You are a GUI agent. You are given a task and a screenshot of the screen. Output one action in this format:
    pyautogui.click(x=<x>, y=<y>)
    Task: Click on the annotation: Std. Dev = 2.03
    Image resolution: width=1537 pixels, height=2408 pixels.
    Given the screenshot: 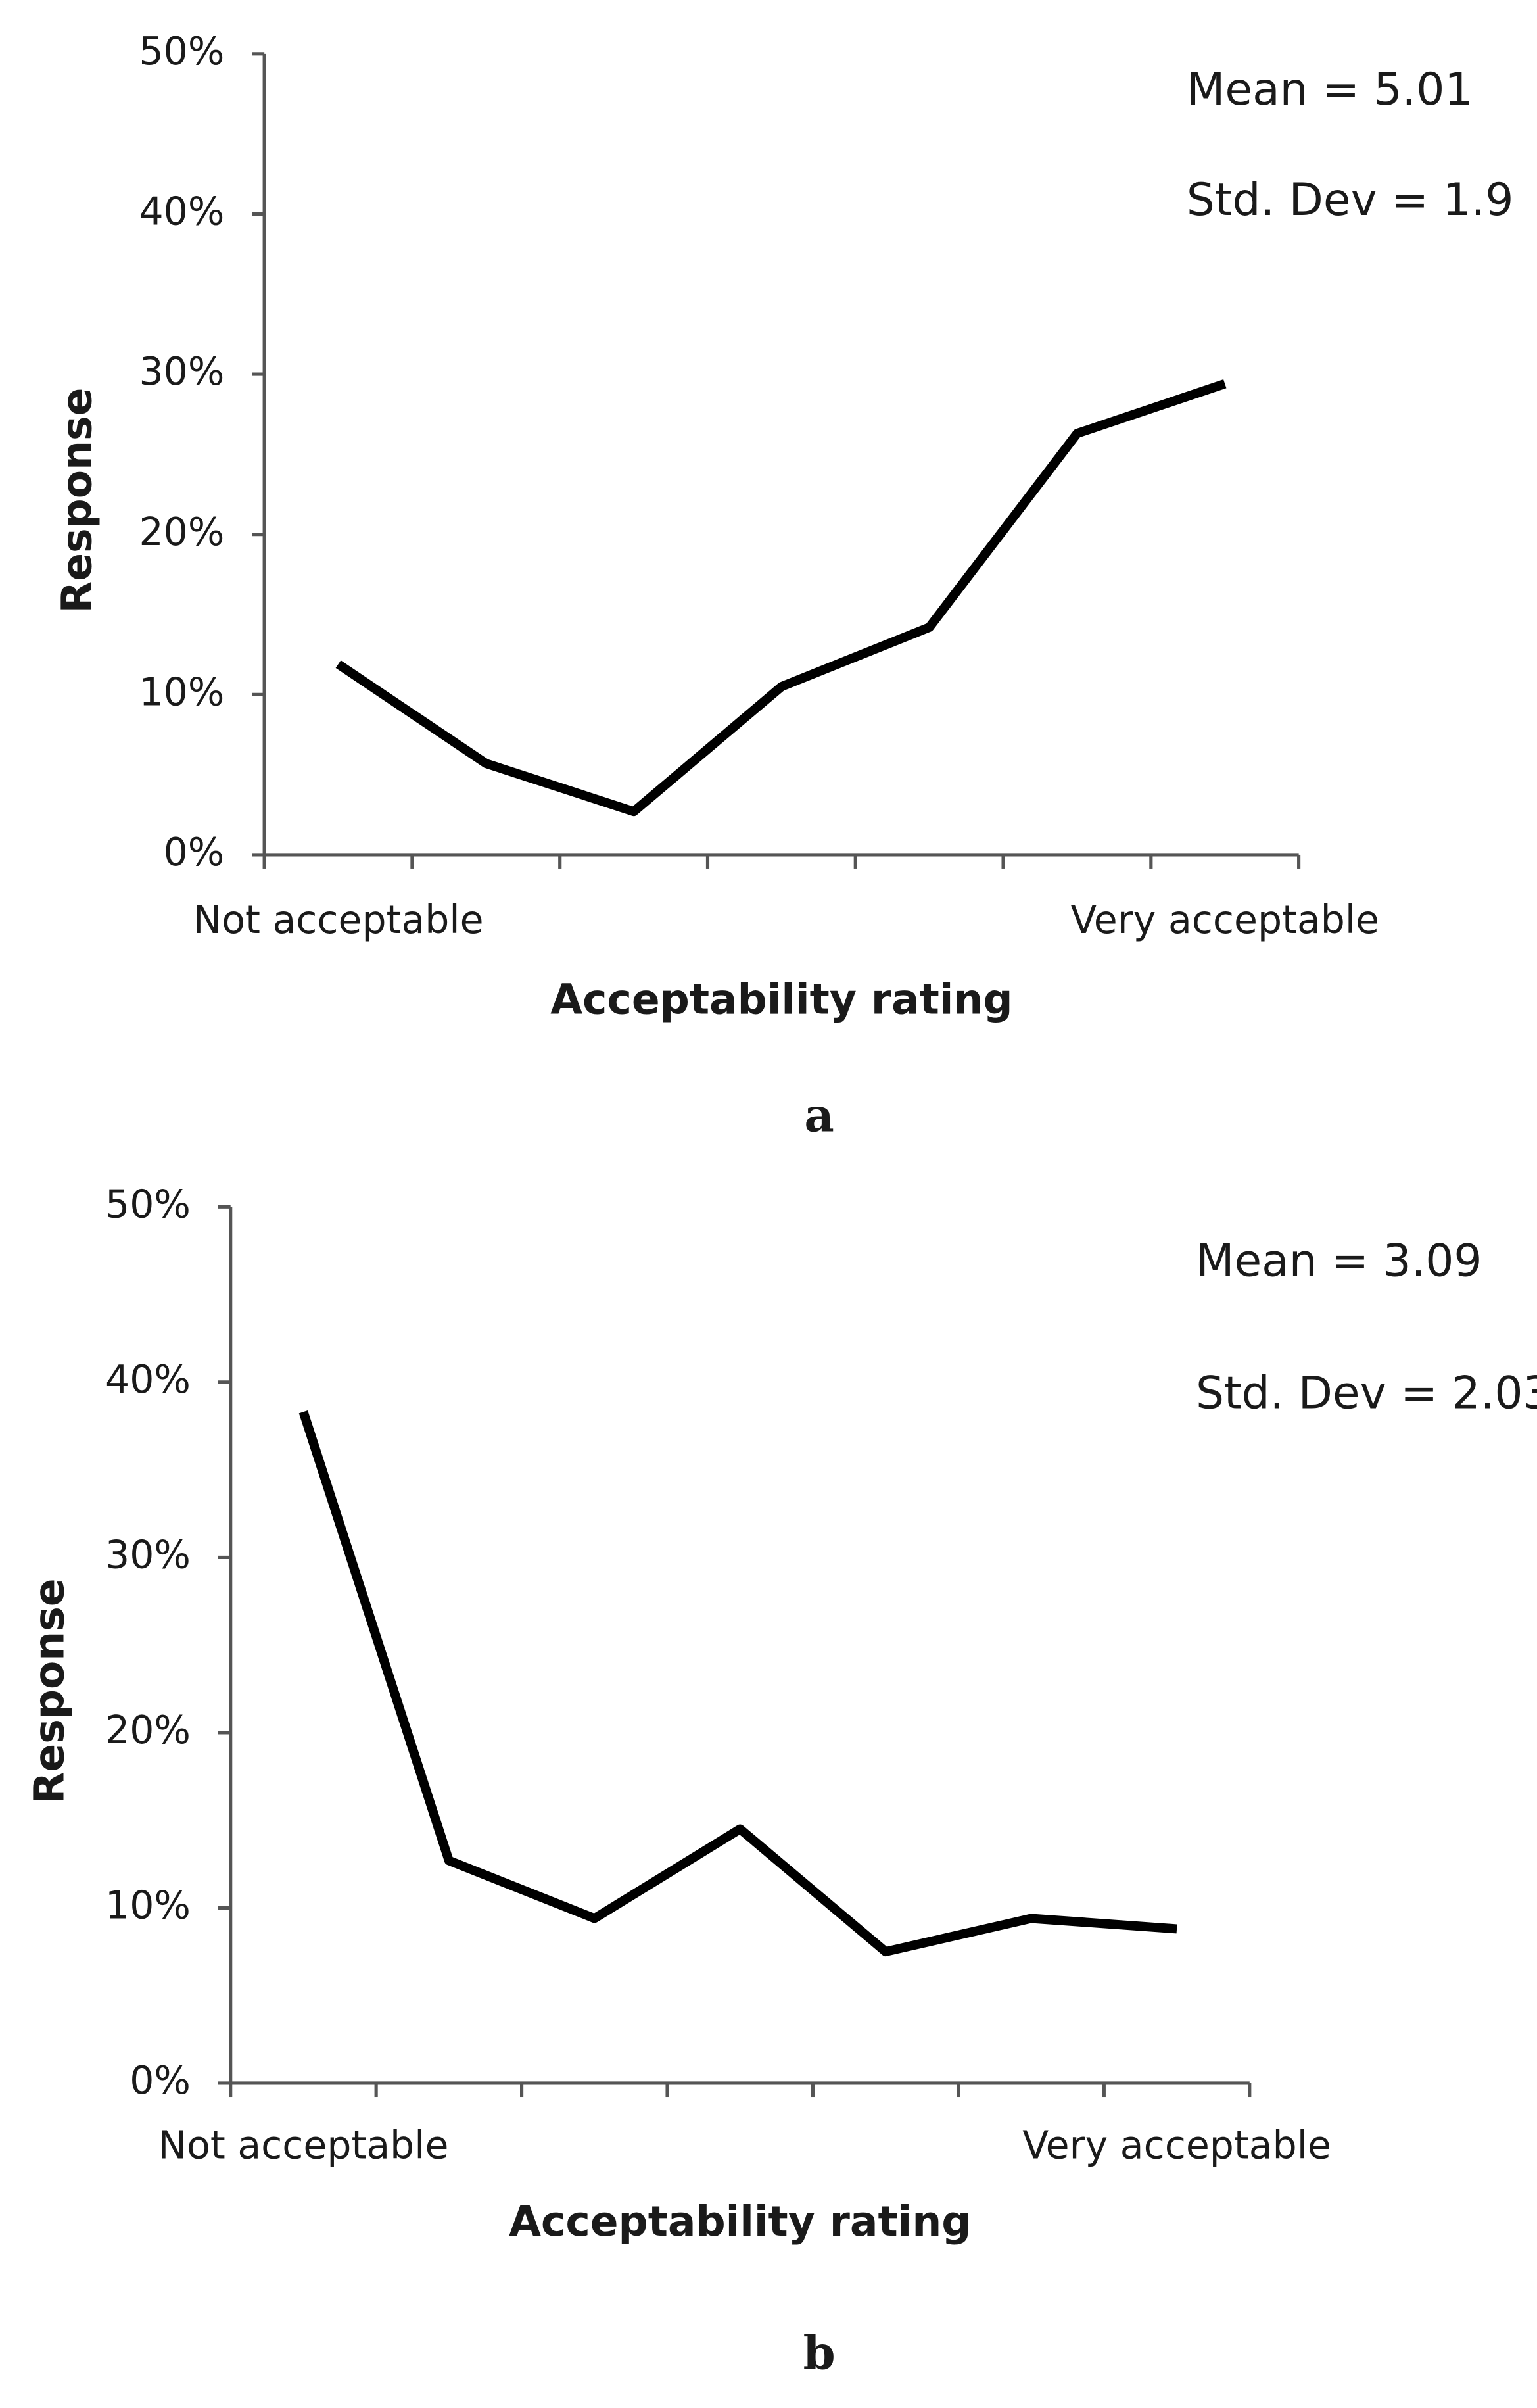 What is the action you would take?
    pyautogui.click(x=1366, y=1392)
    